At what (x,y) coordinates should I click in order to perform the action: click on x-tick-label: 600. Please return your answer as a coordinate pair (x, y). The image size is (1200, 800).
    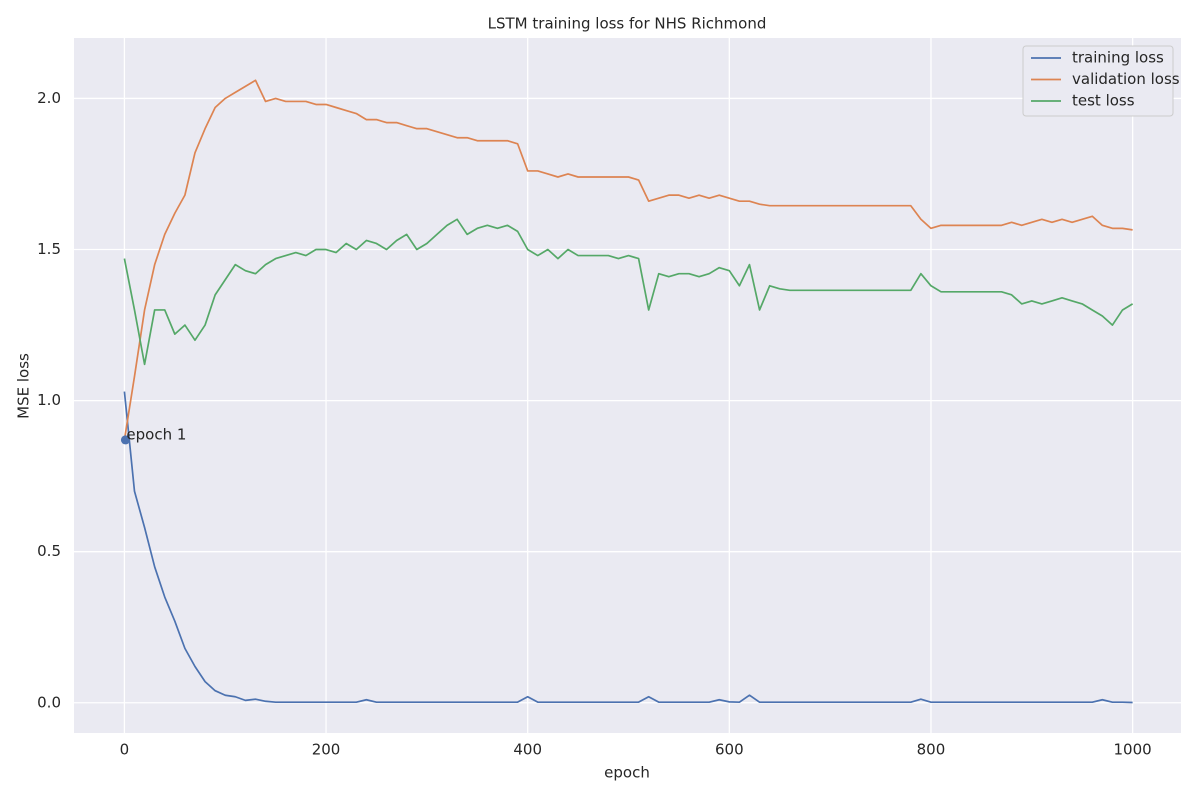
    Looking at the image, I should click on (729, 750).